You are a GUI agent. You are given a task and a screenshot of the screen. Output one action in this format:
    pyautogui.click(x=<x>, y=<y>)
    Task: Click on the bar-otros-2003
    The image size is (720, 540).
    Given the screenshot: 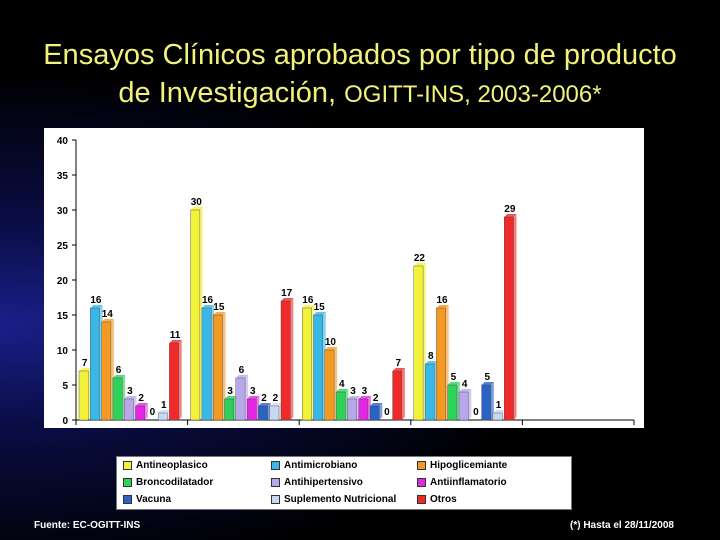 What is the action you would take?
    pyautogui.click(x=174, y=381)
    